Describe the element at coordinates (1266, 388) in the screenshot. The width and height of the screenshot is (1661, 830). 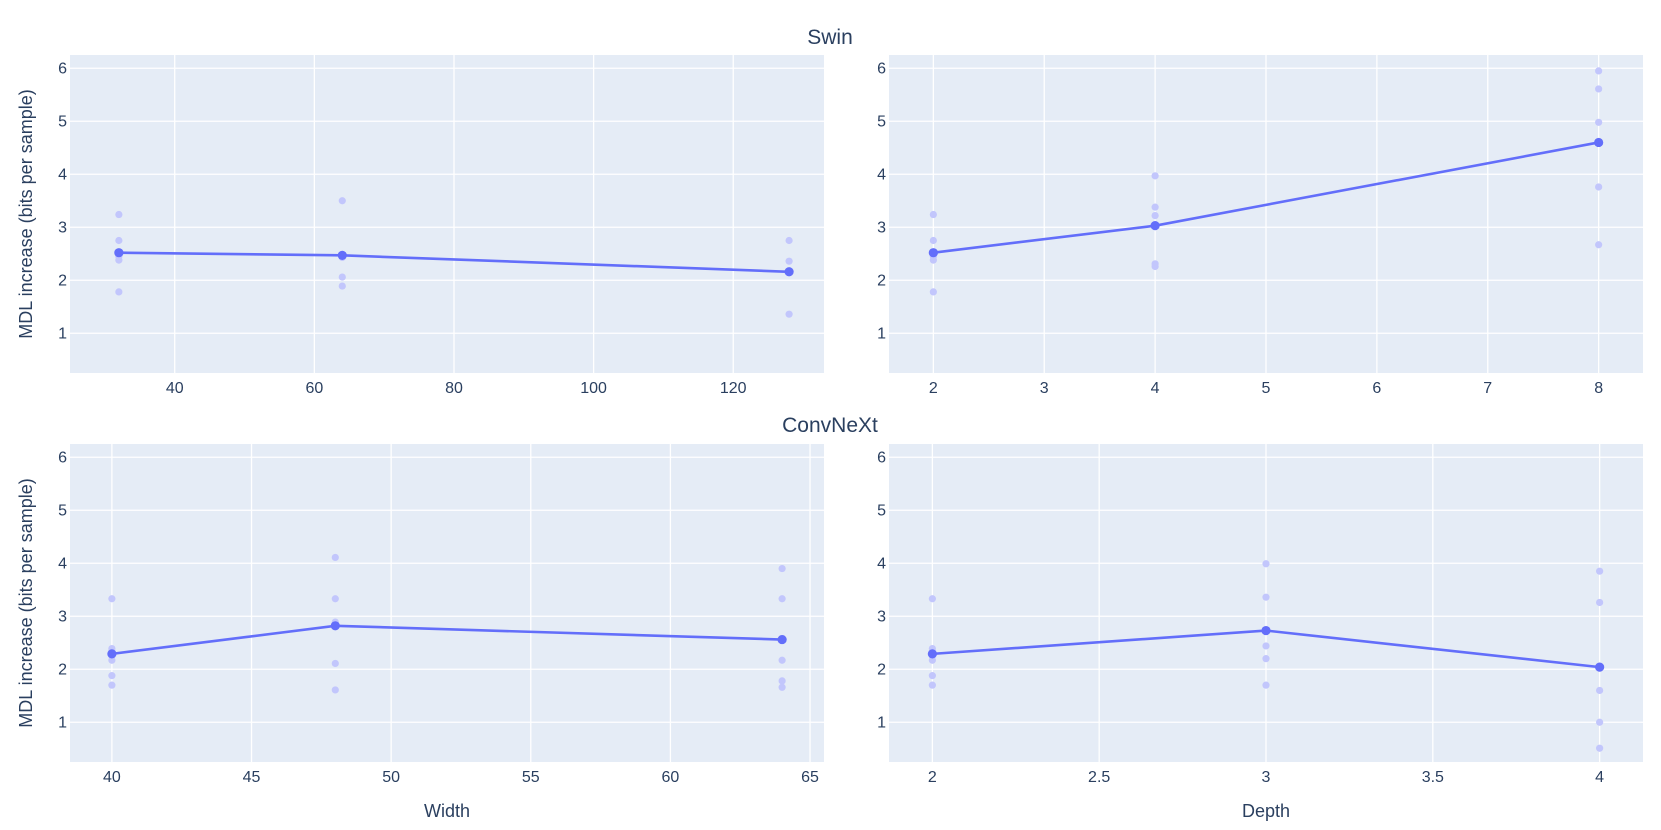
I see `x-tick-label: 5` at that location.